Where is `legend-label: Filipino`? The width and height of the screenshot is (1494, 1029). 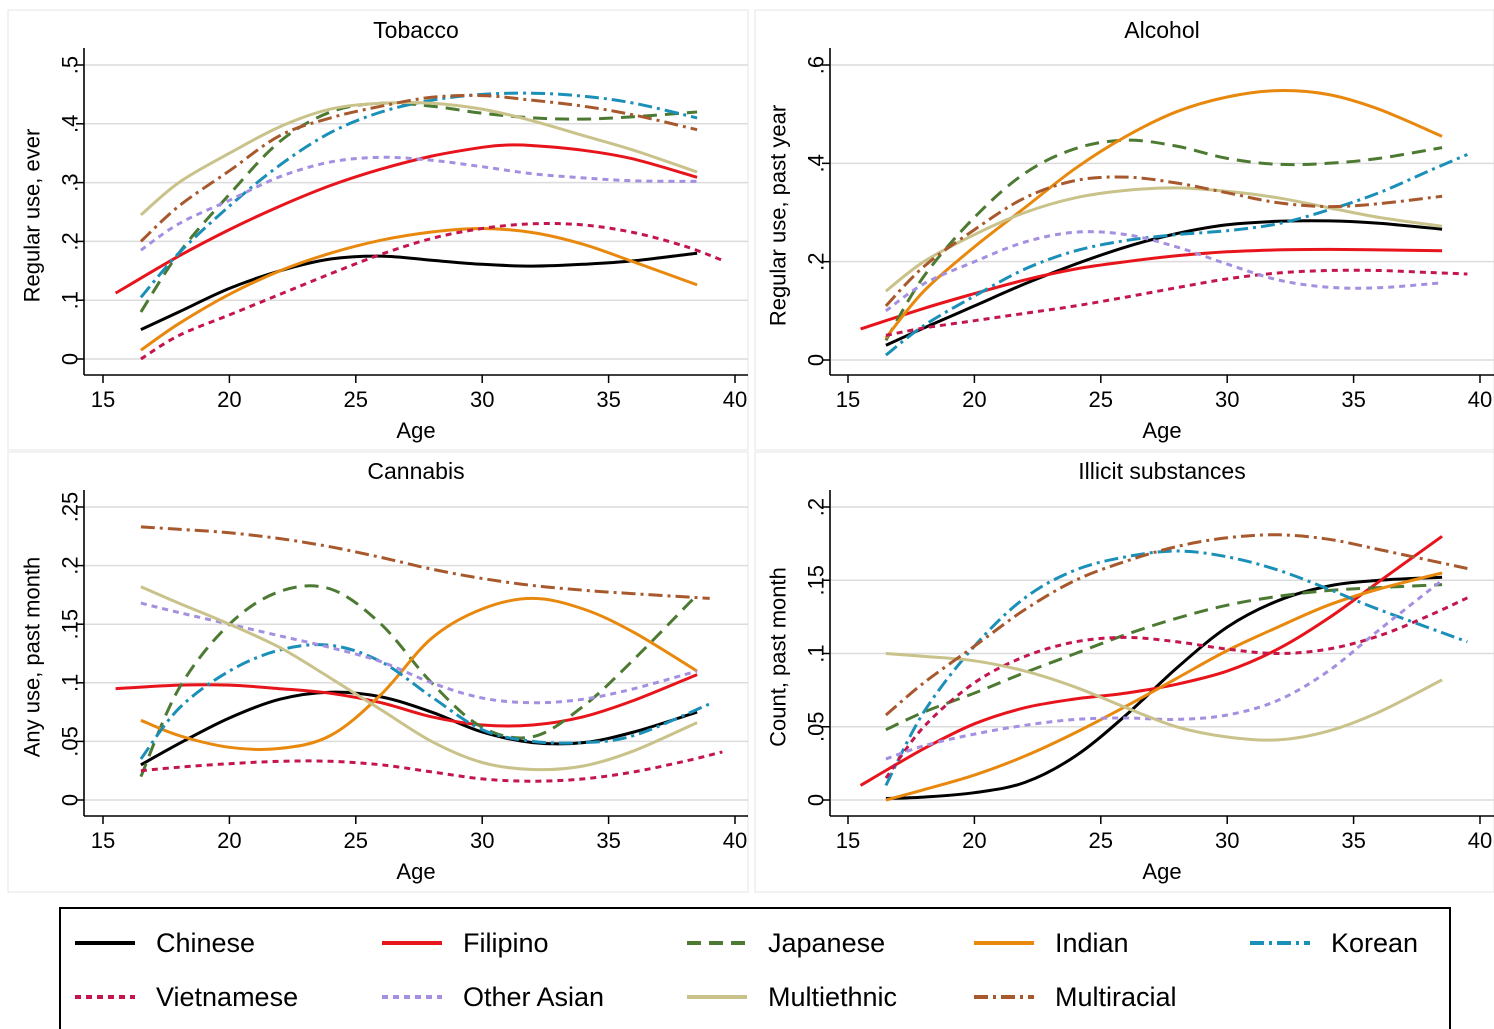
legend-label: Filipino is located at coordinates (506, 943).